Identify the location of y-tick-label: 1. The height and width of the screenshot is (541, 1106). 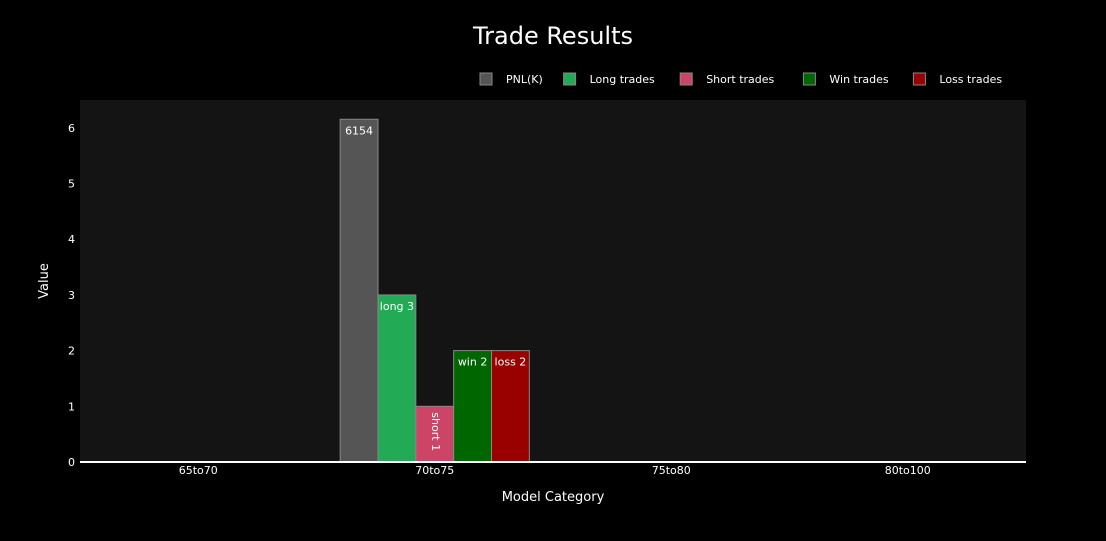
(71, 406).